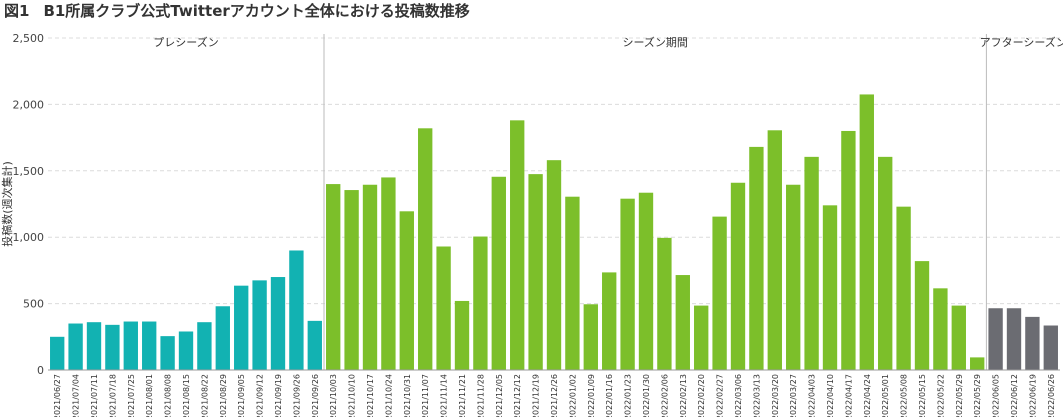 The height and width of the screenshot is (417, 1063). What do you see at coordinates (444, 395) in the screenshot?
I see `x-tick-label: 2021/11/14` at bounding box center [444, 395].